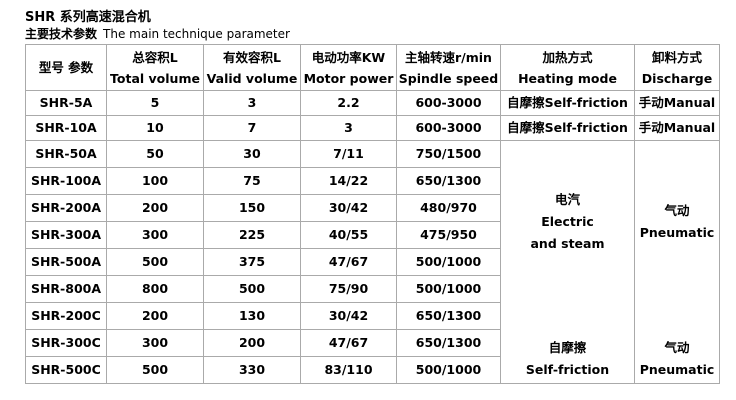 The image size is (736, 400). What do you see at coordinates (448, 208) in the screenshot?
I see `table-cell: 480/970` at bounding box center [448, 208].